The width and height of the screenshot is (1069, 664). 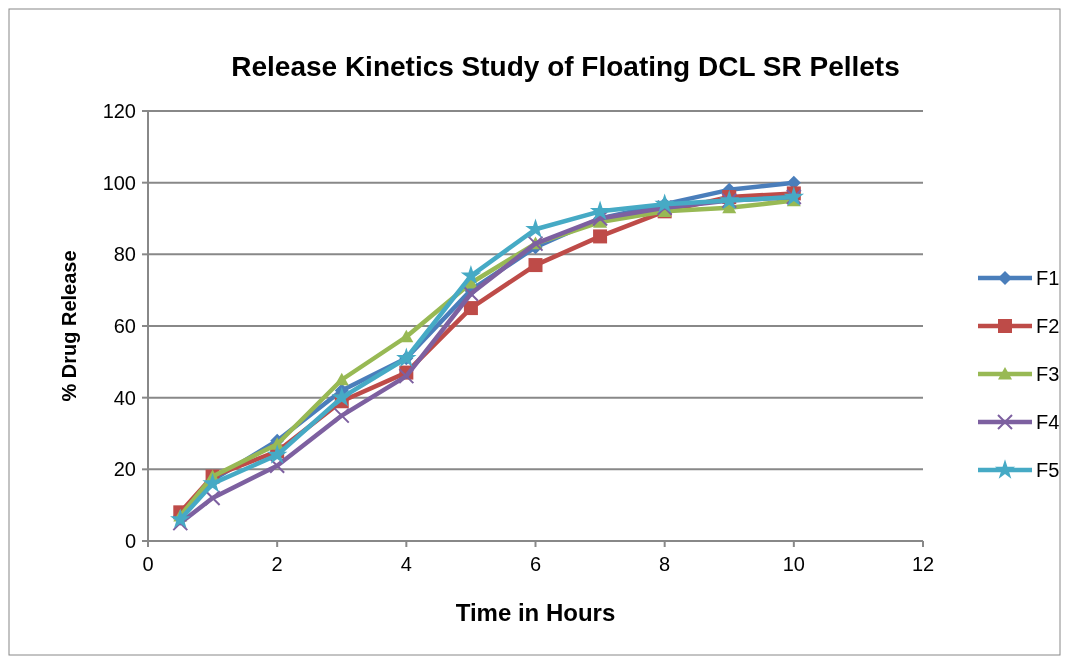 I want to click on legend-label: F5, so click(x=1048, y=470).